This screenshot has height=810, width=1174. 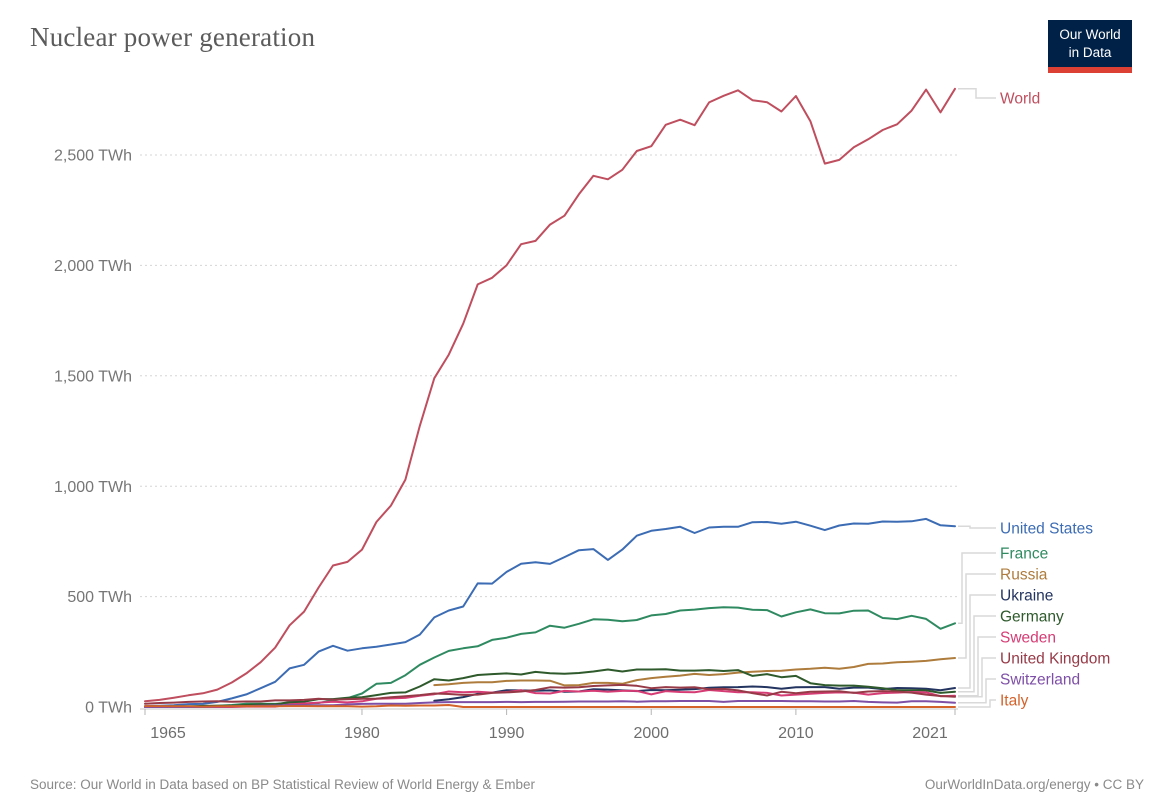 What do you see at coordinates (99, 597) in the screenshot?
I see `y-axis-label: 500 TWh` at bounding box center [99, 597].